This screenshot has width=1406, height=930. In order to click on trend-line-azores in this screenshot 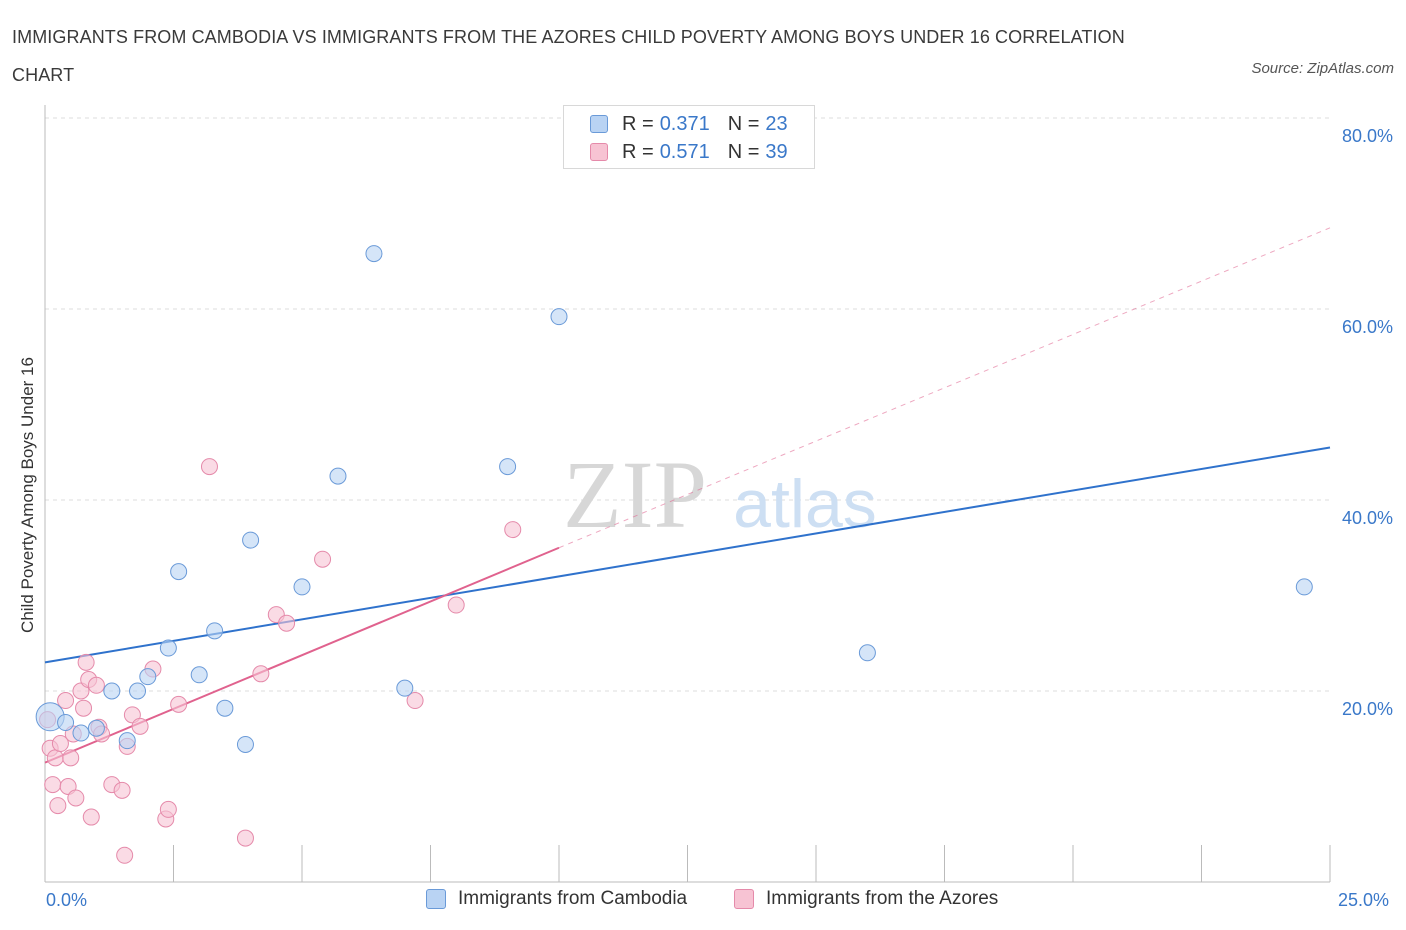, I will do `click(302, 655)`.